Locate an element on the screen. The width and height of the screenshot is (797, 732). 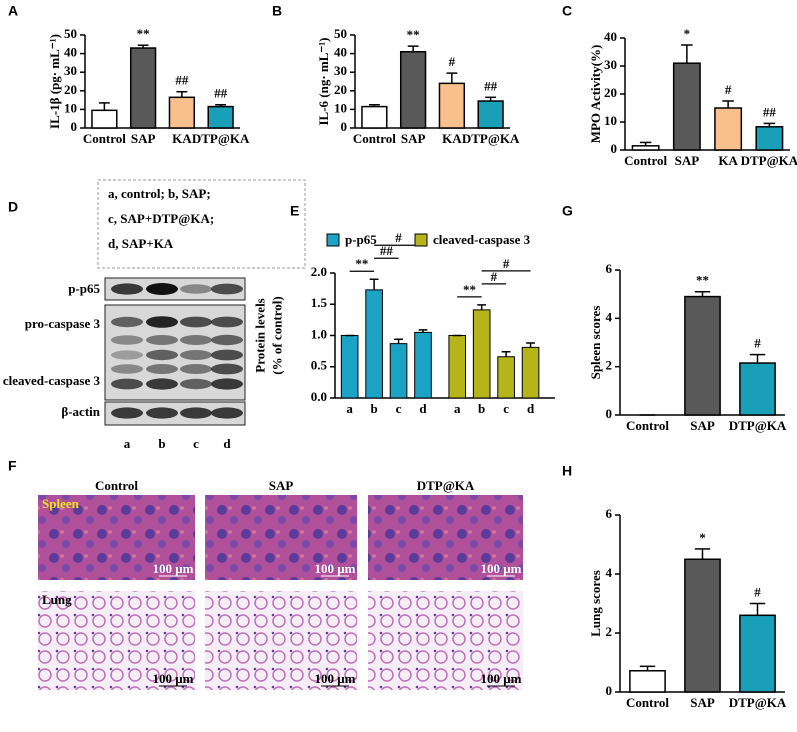
blot-legend: c, SAP+DTP@KA; is located at coordinates (161, 218).